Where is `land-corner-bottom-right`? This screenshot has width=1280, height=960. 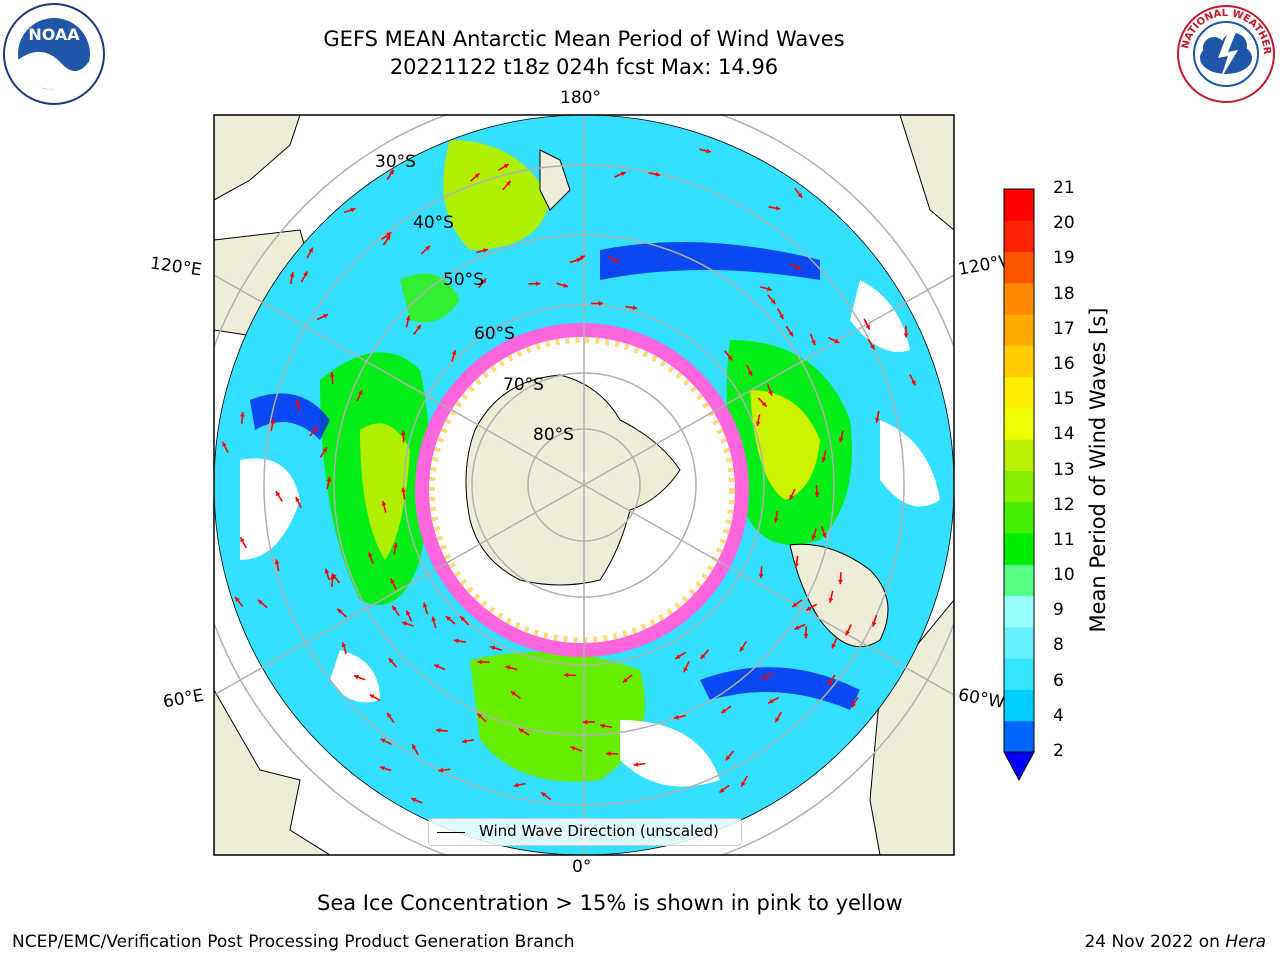 land-corner-bottom-right is located at coordinates (911, 727).